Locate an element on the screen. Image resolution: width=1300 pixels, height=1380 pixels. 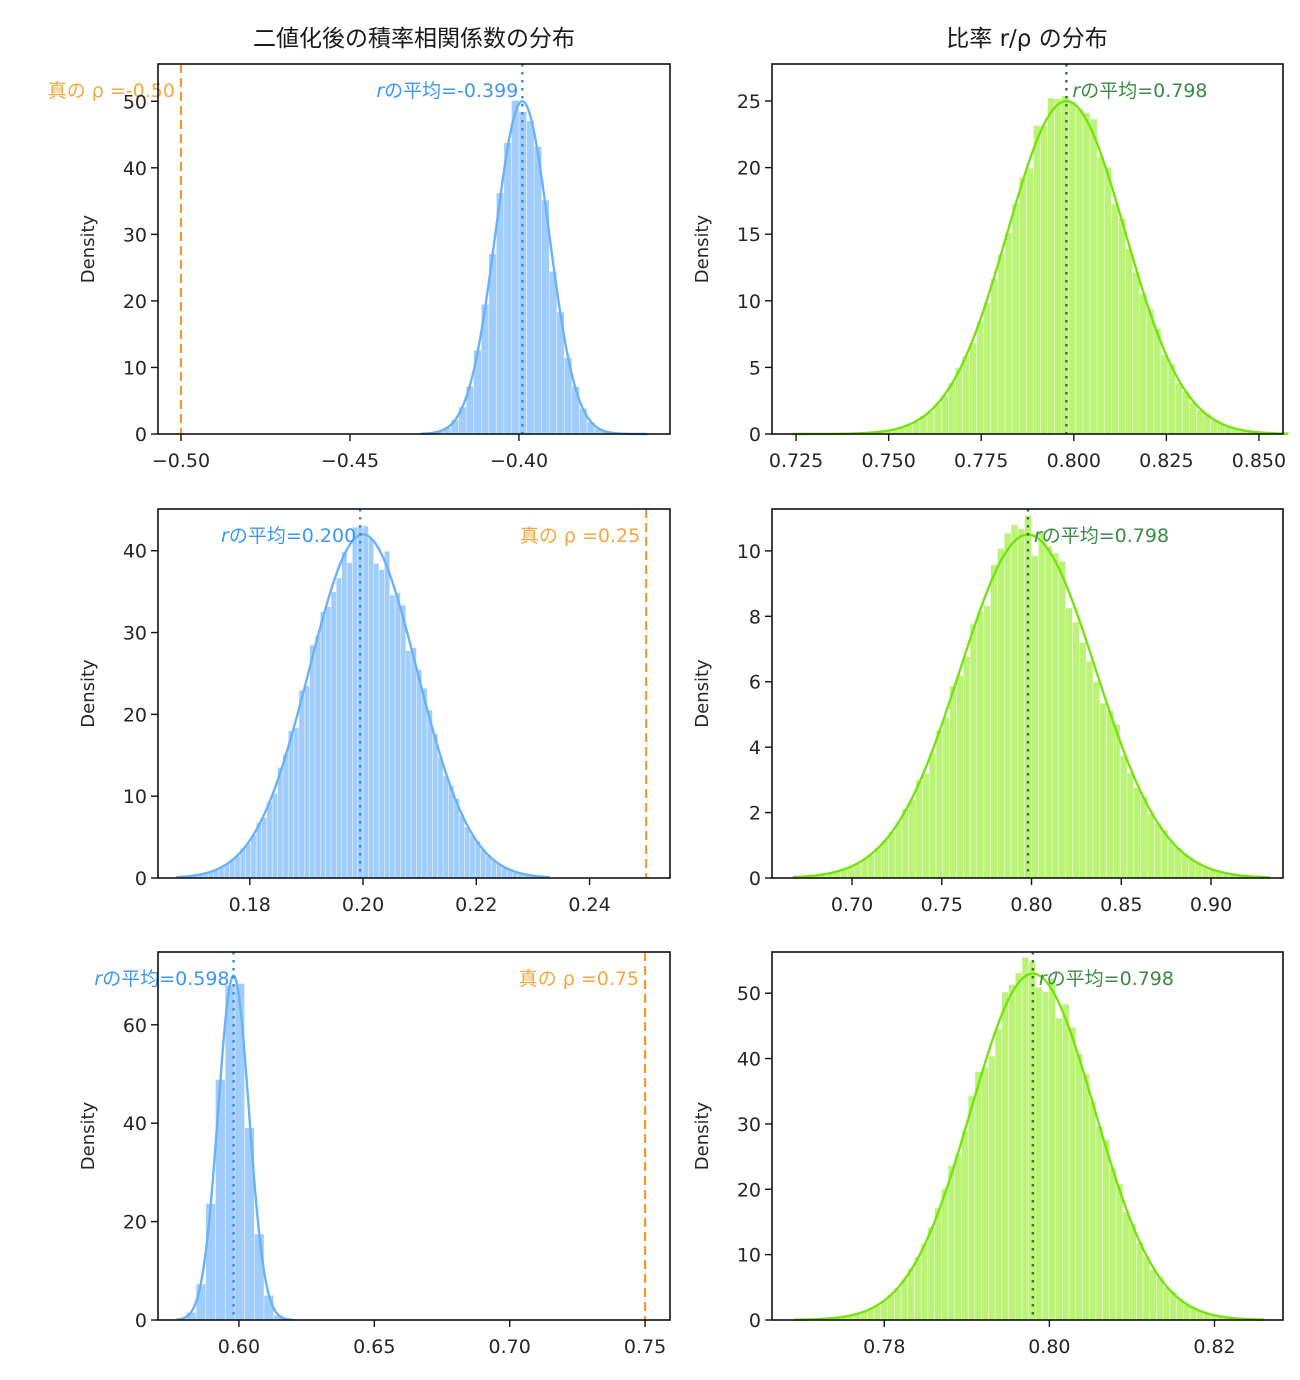
x-tick-label: 0.775 is located at coordinates (981, 461).